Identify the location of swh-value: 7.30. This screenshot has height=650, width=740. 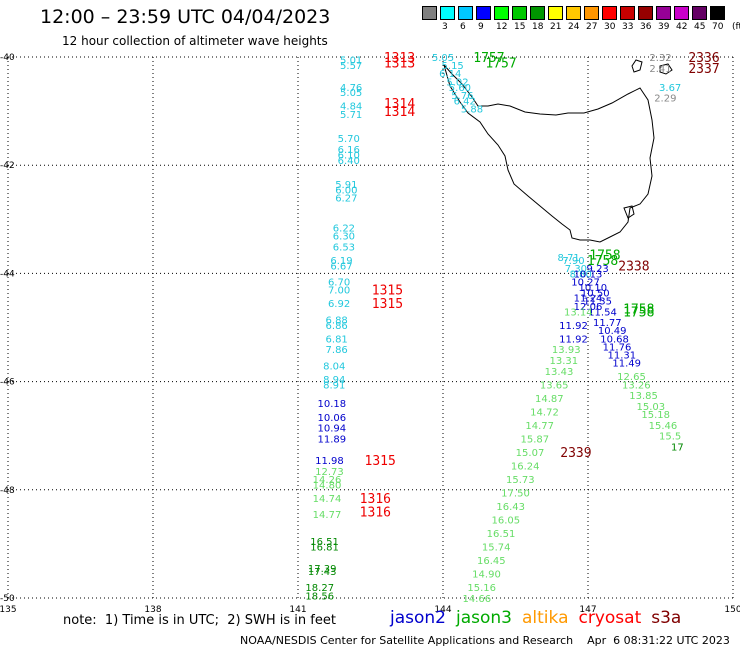
(576, 269).